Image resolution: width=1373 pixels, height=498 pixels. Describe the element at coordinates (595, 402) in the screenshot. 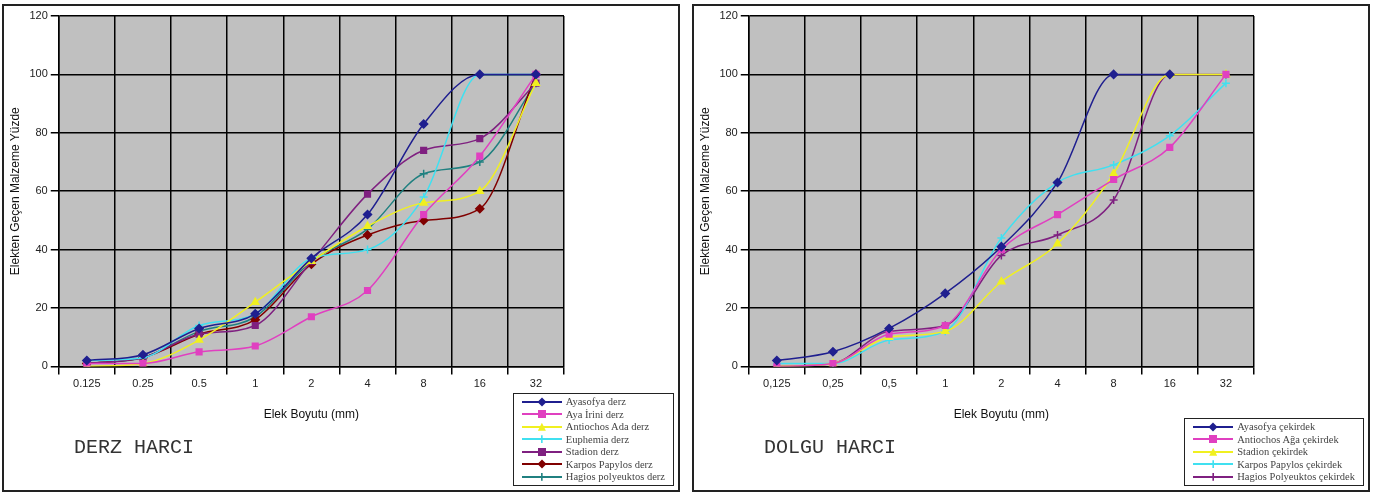

I see `legend-label: Ayasofya derz` at that location.